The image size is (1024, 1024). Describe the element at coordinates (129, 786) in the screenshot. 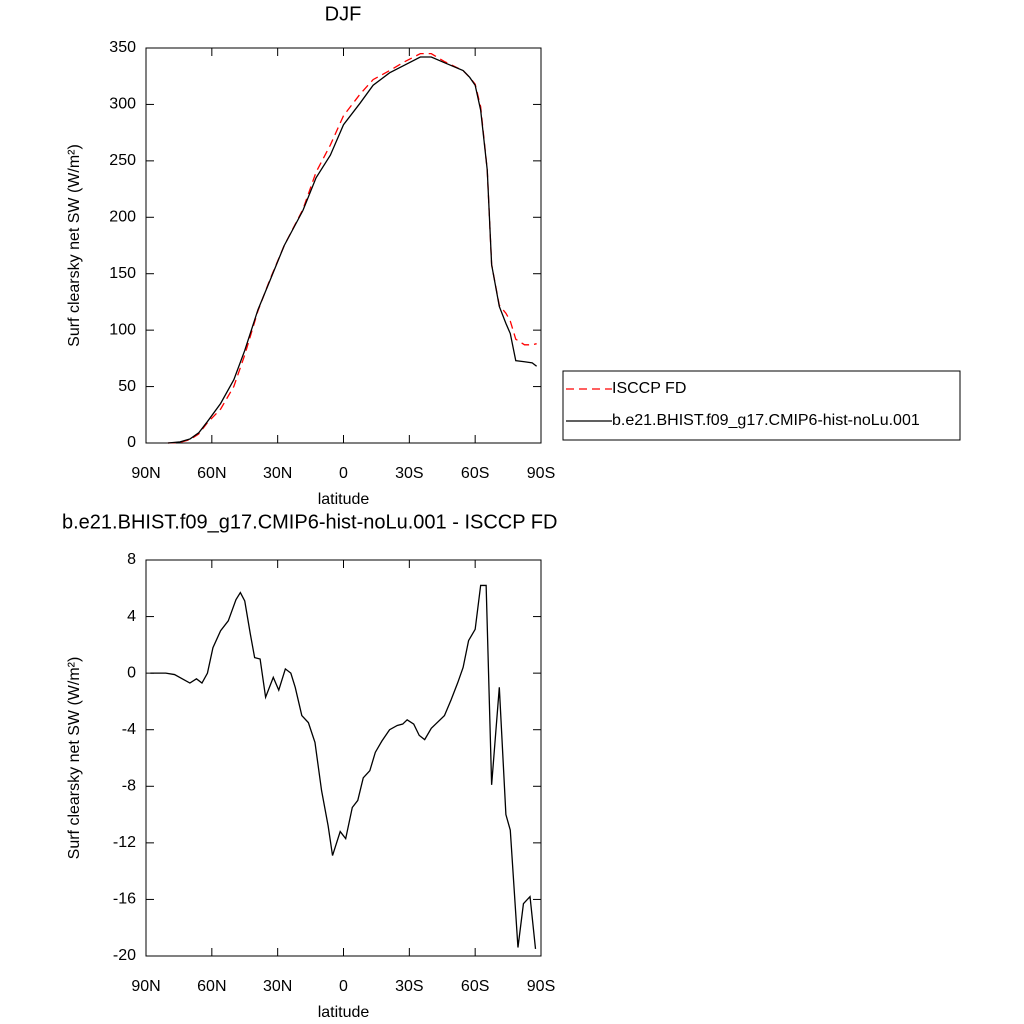

I see `y-tick-label: -8` at that location.